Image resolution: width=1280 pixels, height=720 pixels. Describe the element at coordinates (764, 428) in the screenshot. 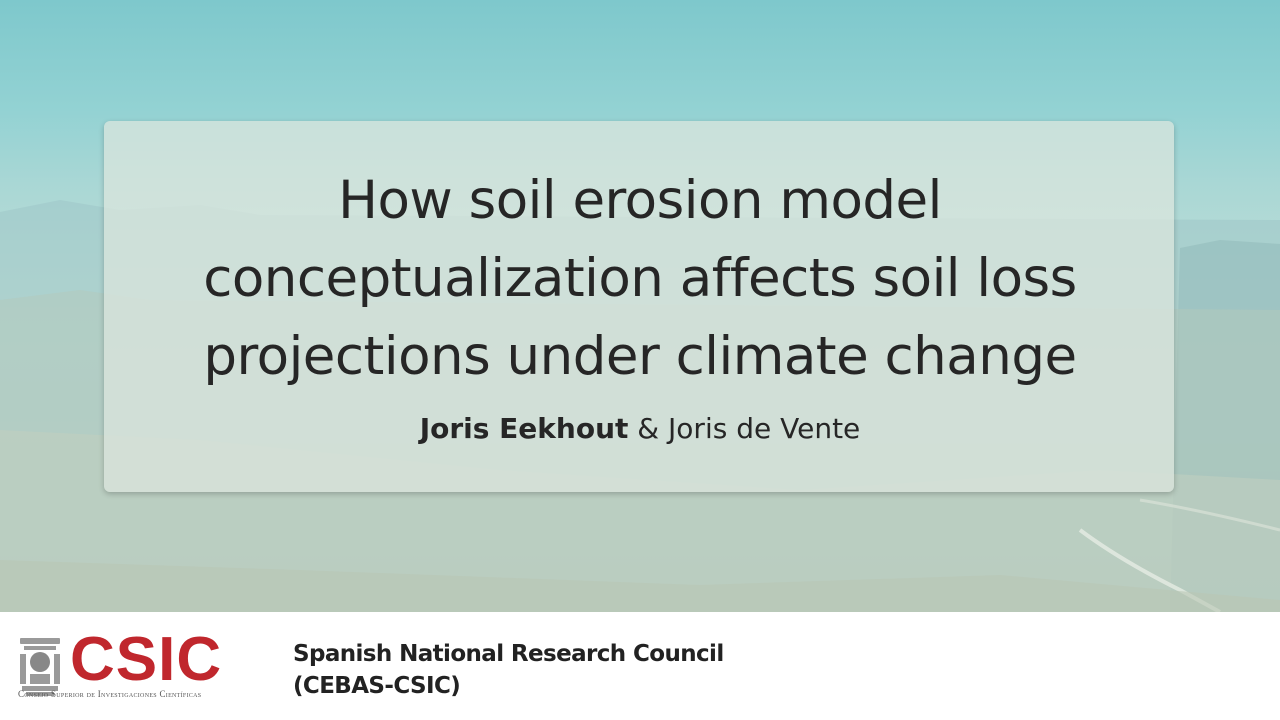

I see `author-secondary: Joris de Vente` at that location.